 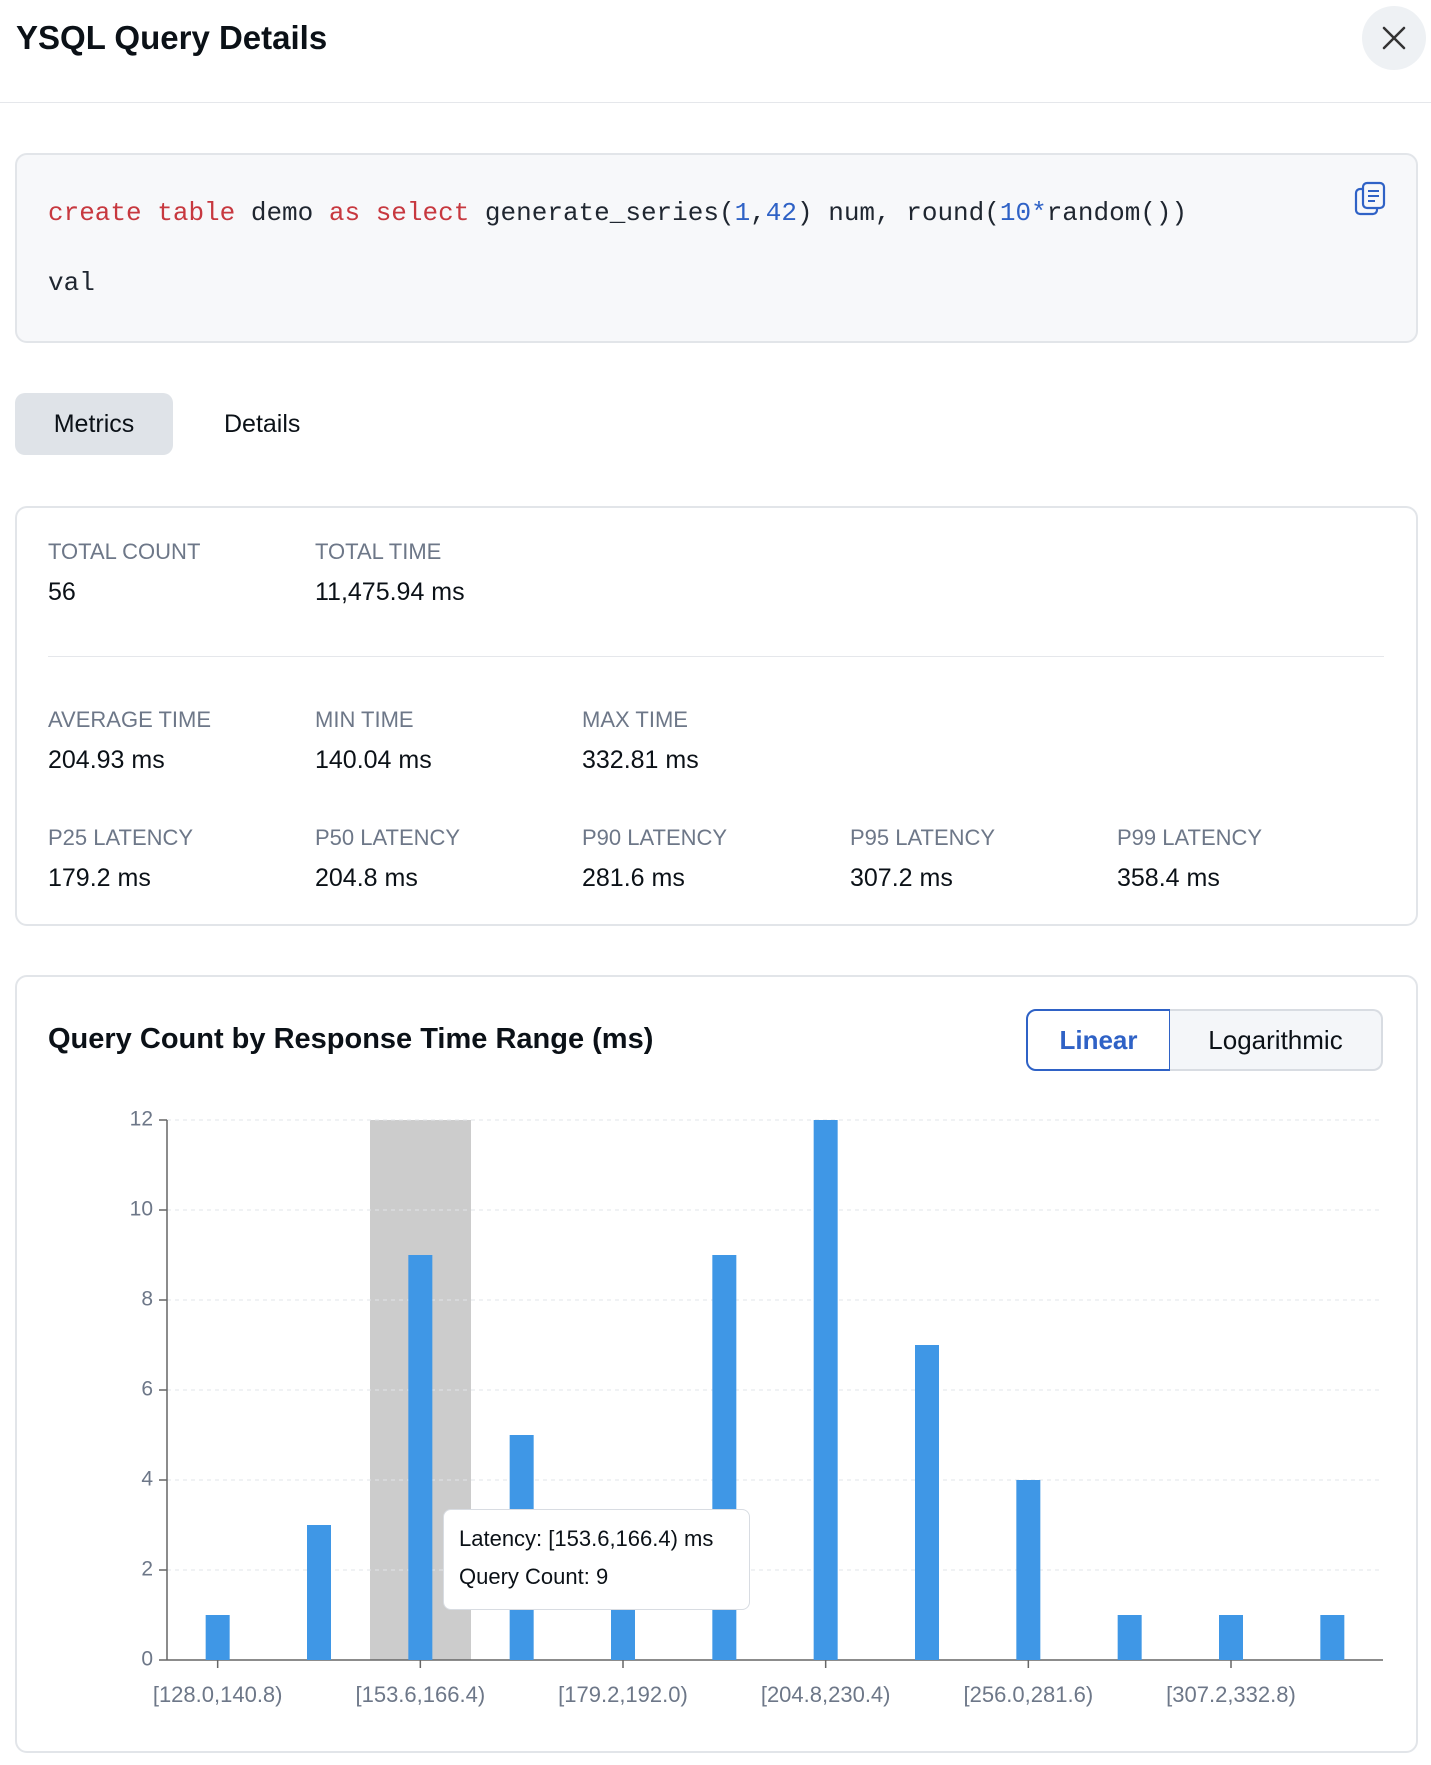 I want to click on y-tick-label: 6, so click(x=147, y=1389).